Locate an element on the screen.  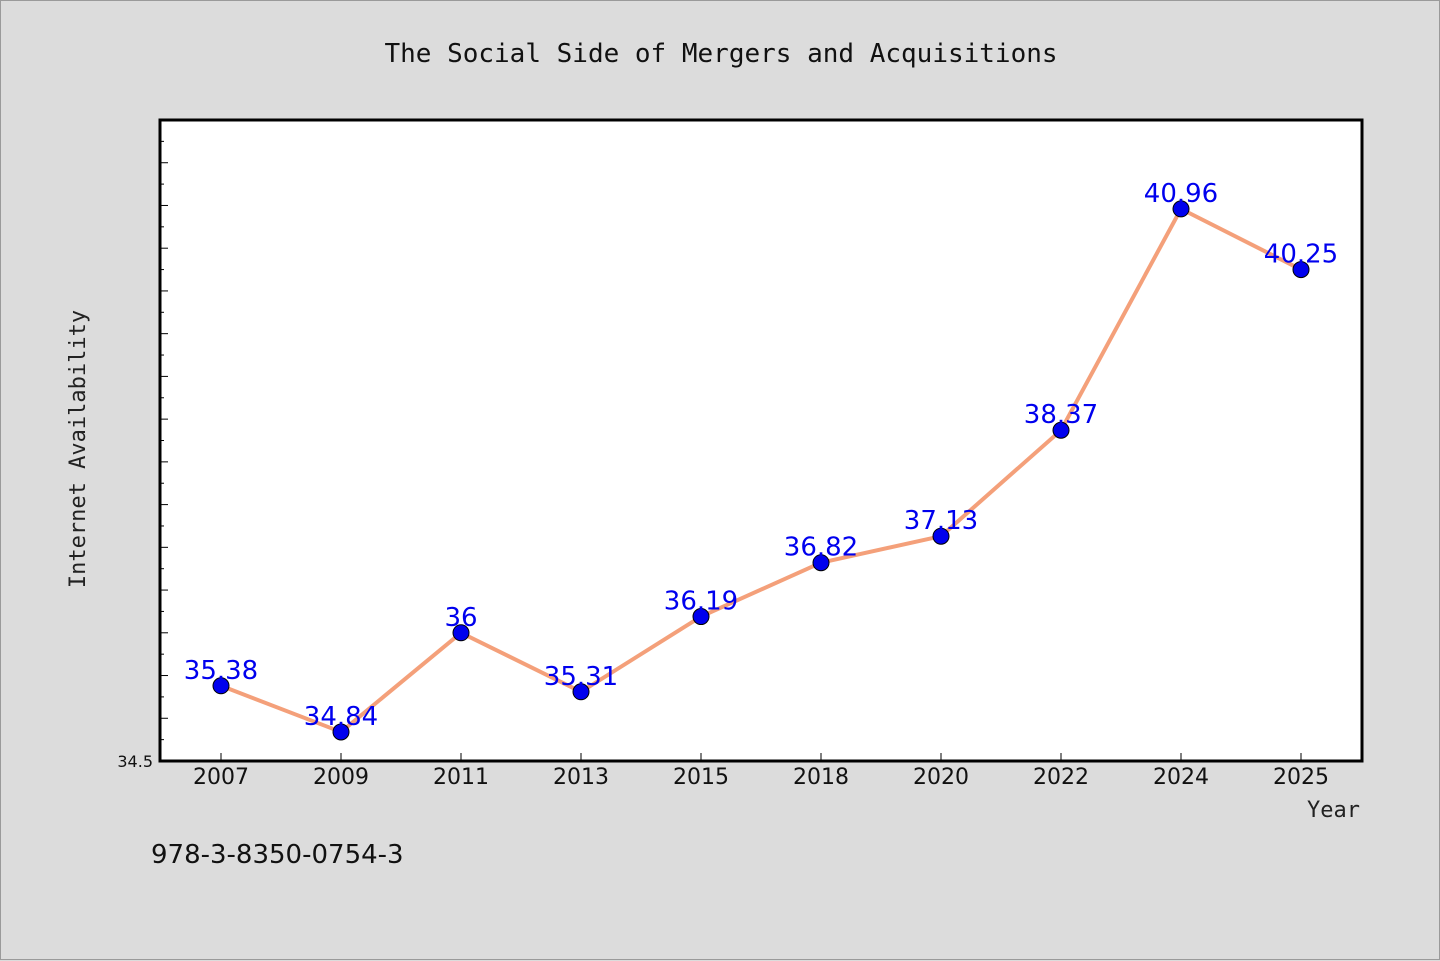
x-axis-label: Year is located at coordinates (1333, 810).